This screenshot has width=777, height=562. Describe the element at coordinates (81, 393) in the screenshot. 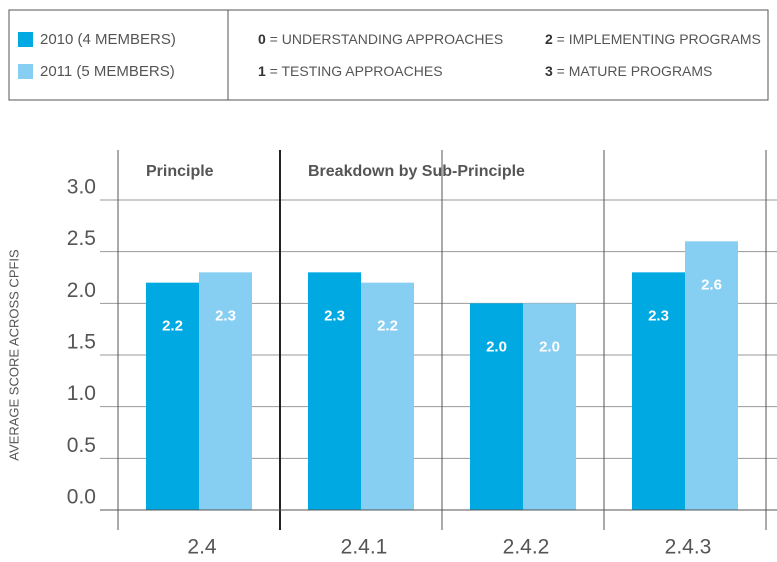

I see `y-tick-label: 1.0` at that location.